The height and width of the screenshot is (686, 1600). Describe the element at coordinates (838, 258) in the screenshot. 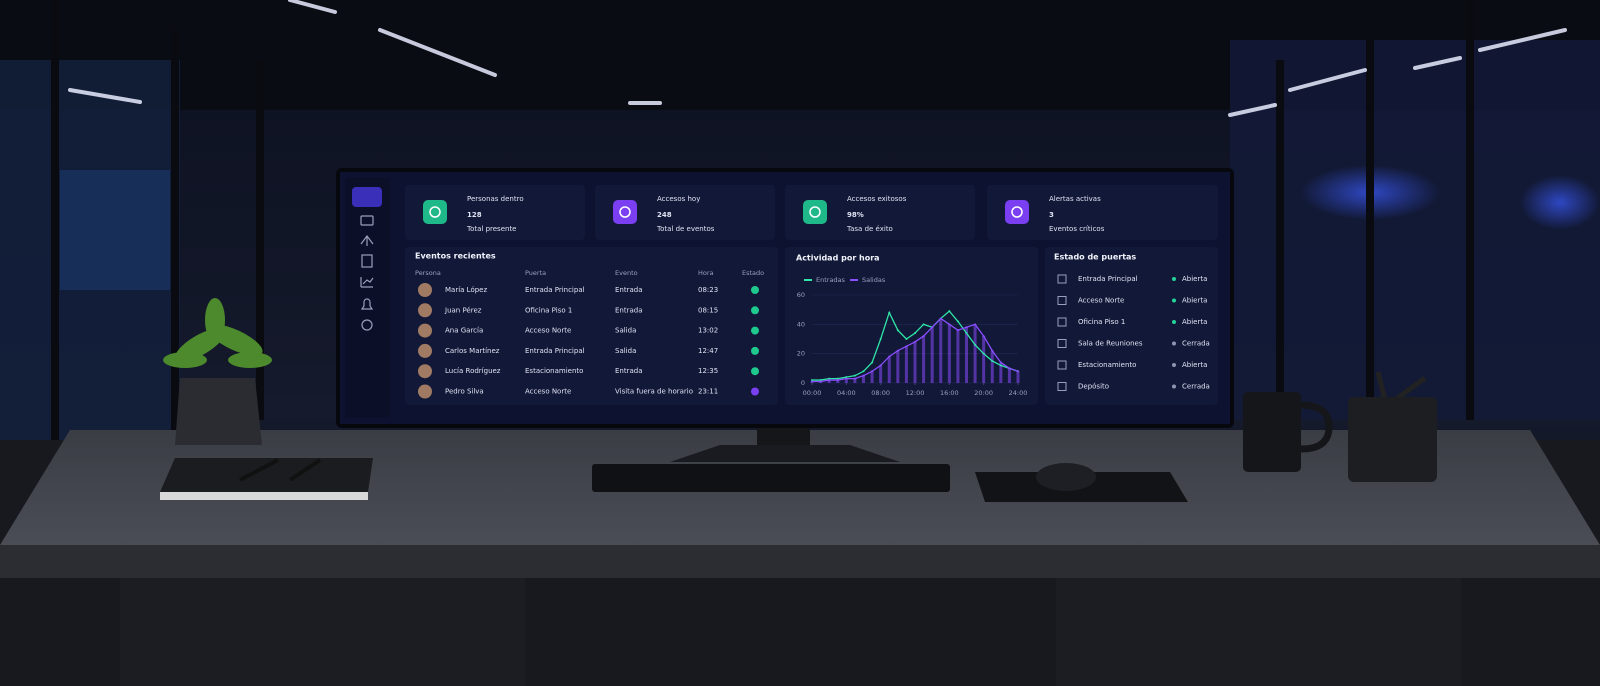

I see `chart-title: Actividad por hora` at that location.